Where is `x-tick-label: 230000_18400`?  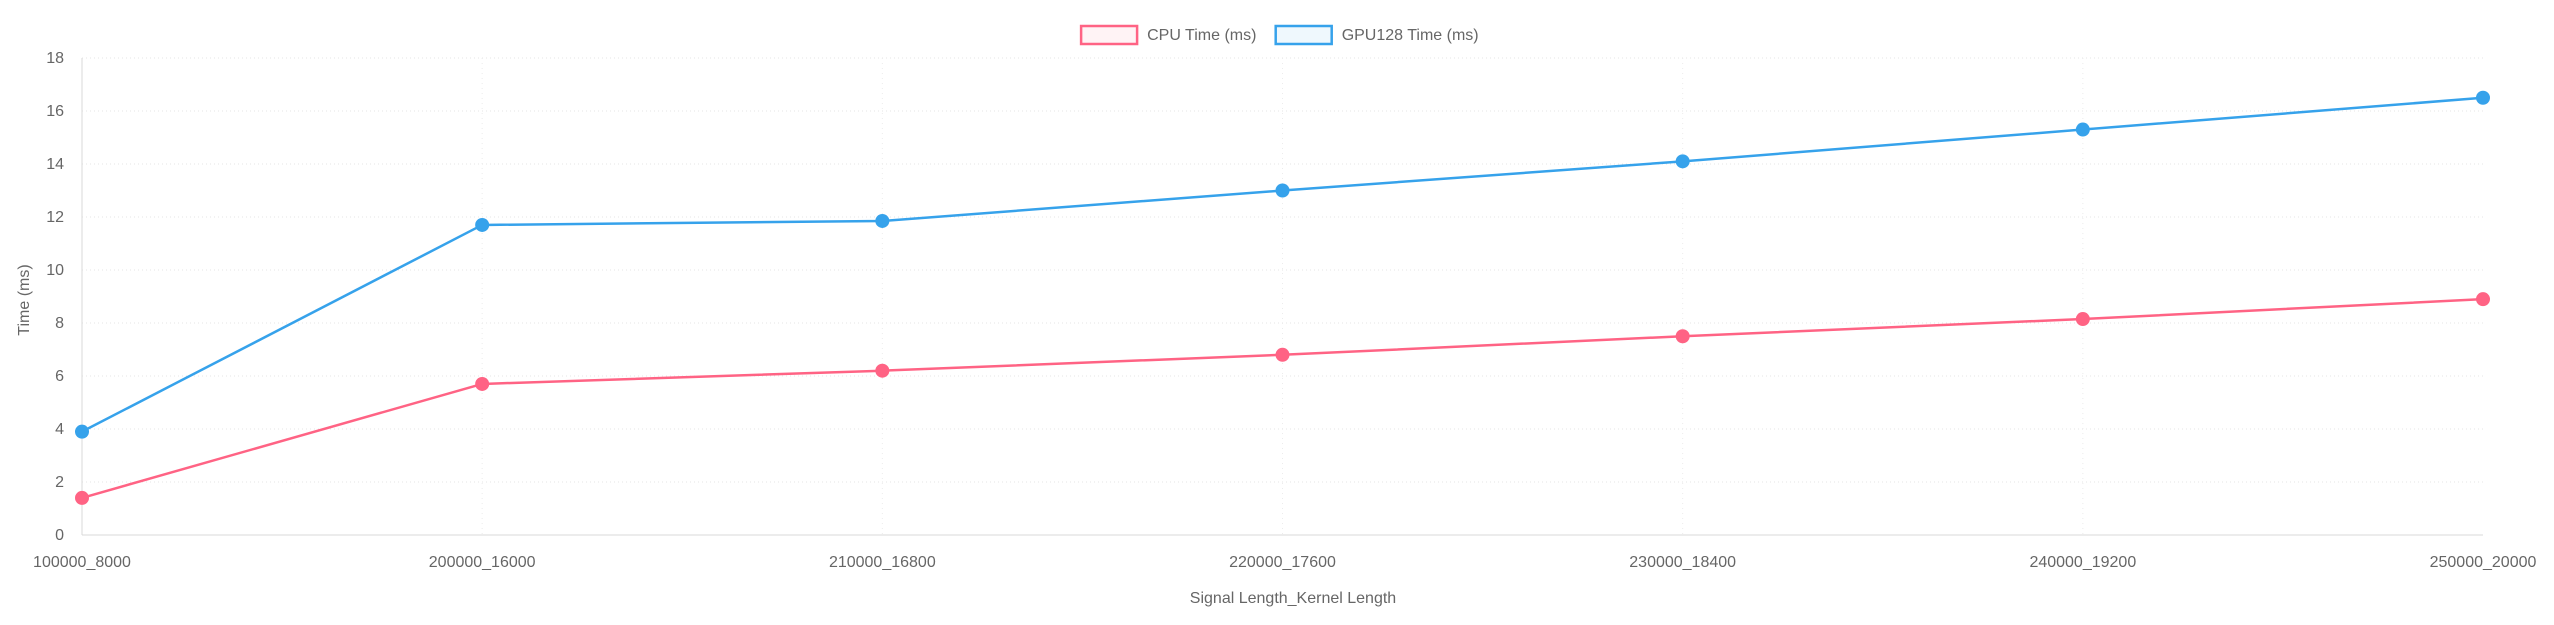
x-tick-label: 230000_18400 is located at coordinates (1682, 562).